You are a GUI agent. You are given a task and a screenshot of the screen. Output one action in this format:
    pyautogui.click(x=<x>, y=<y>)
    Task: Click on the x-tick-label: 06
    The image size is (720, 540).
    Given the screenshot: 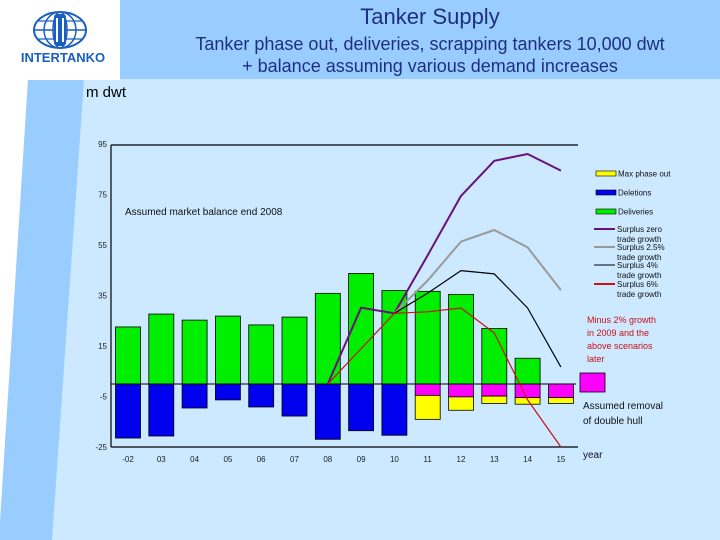 What is the action you would take?
    pyautogui.click(x=261, y=459)
    